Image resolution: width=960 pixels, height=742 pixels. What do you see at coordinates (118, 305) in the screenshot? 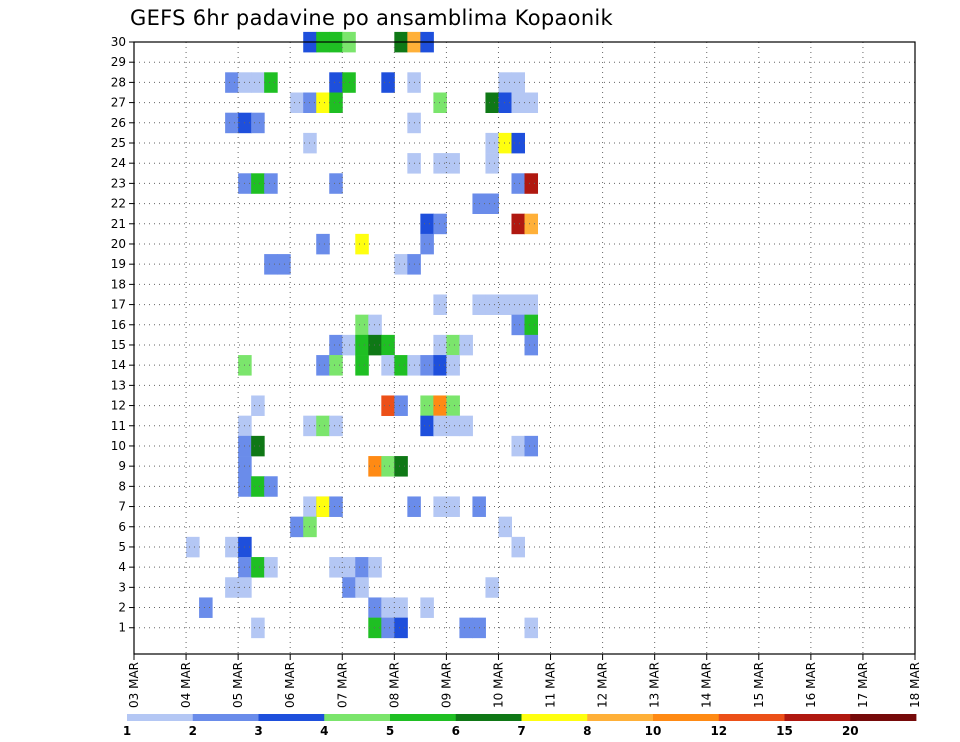
I see `y-tick-label: 17` at bounding box center [118, 305].